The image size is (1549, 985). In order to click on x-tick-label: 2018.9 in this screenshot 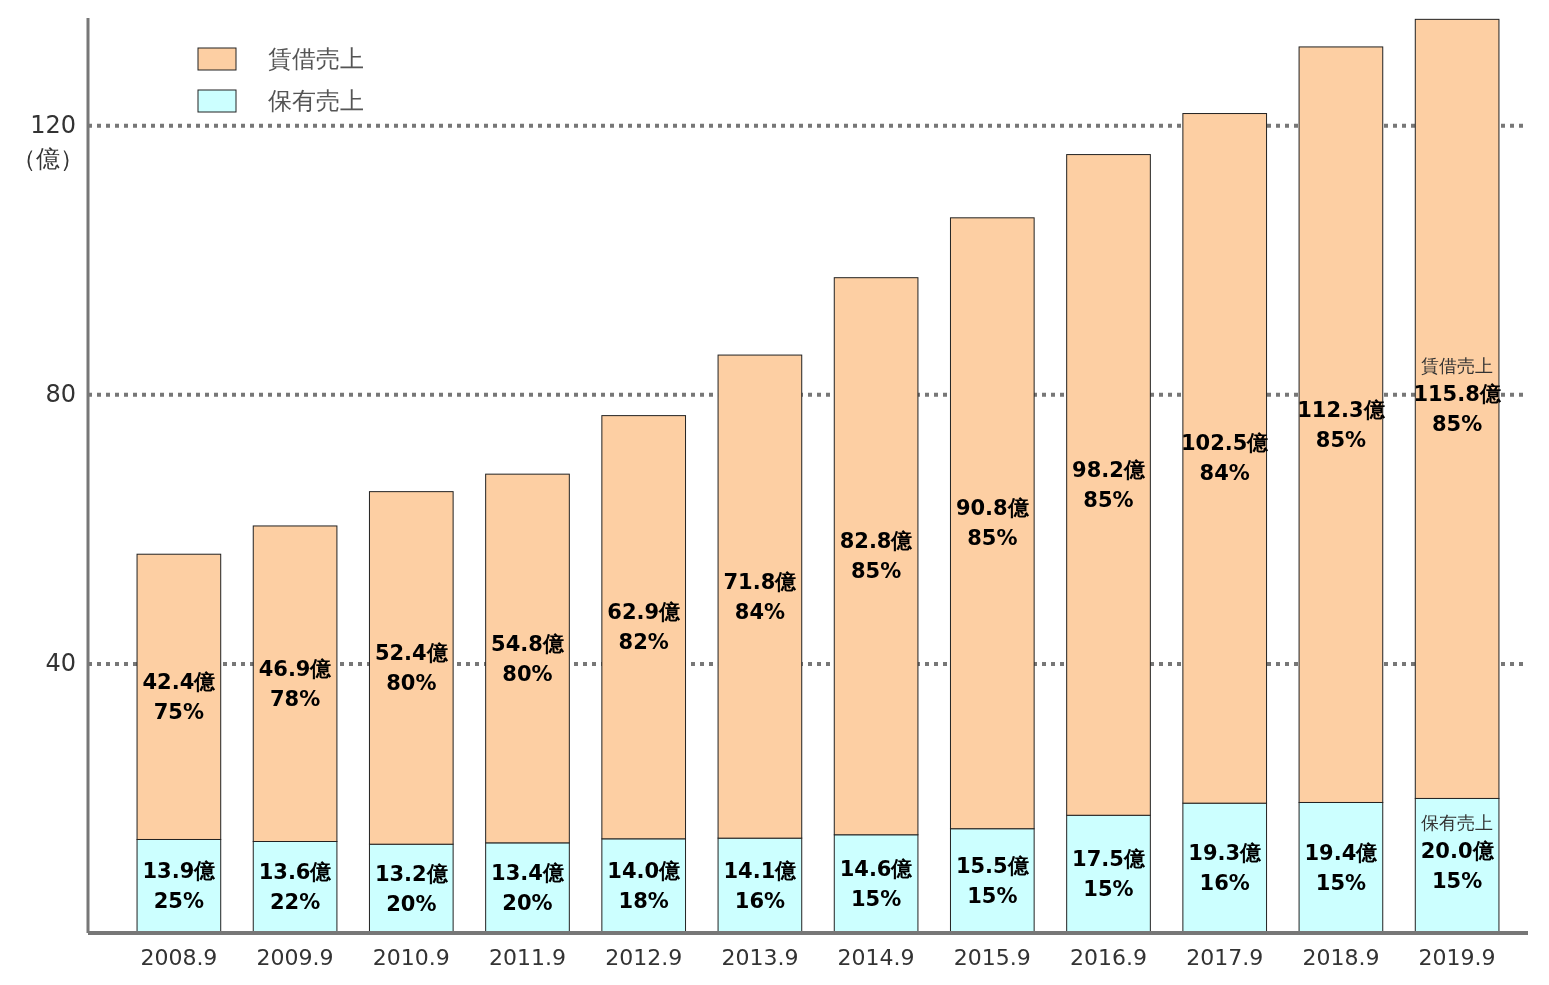, I will do `click(1341, 957)`.